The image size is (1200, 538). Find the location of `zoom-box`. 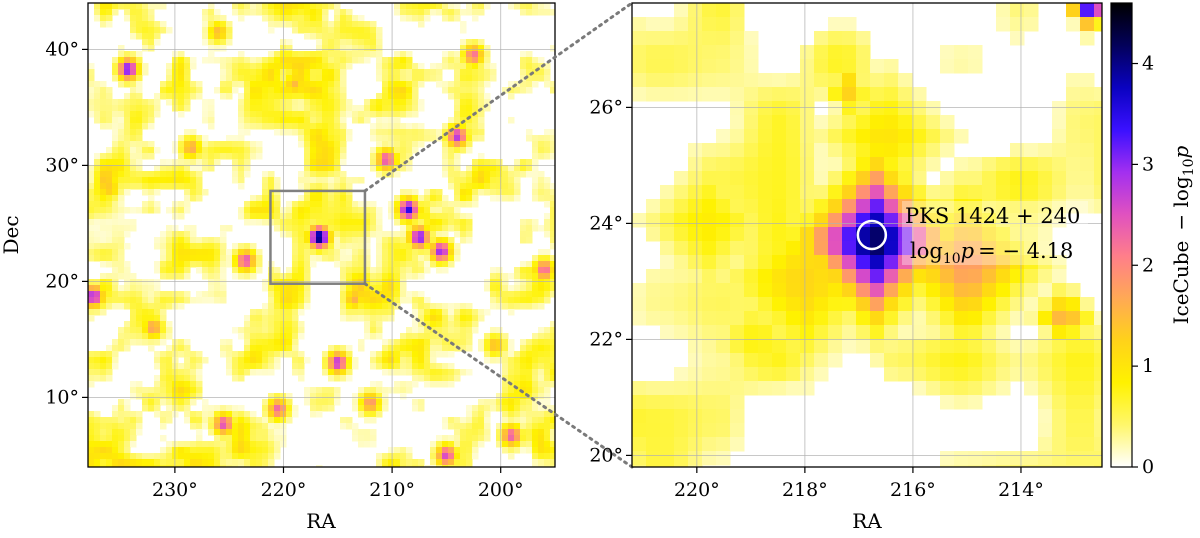

zoom-box is located at coordinates (318, 237).